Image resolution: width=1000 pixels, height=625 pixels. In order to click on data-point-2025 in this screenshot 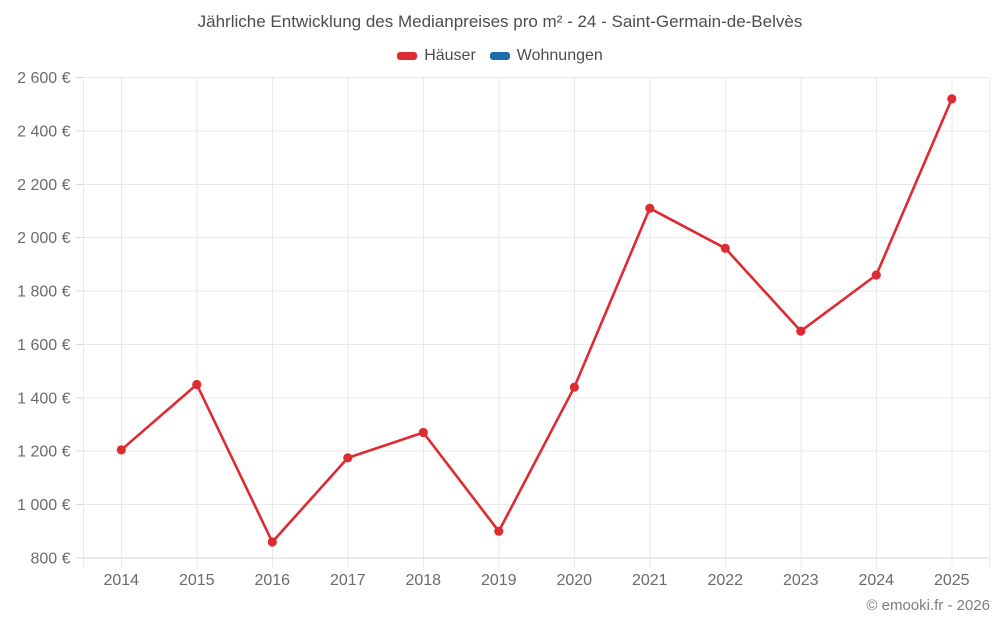, I will do `click(952, 99)`.